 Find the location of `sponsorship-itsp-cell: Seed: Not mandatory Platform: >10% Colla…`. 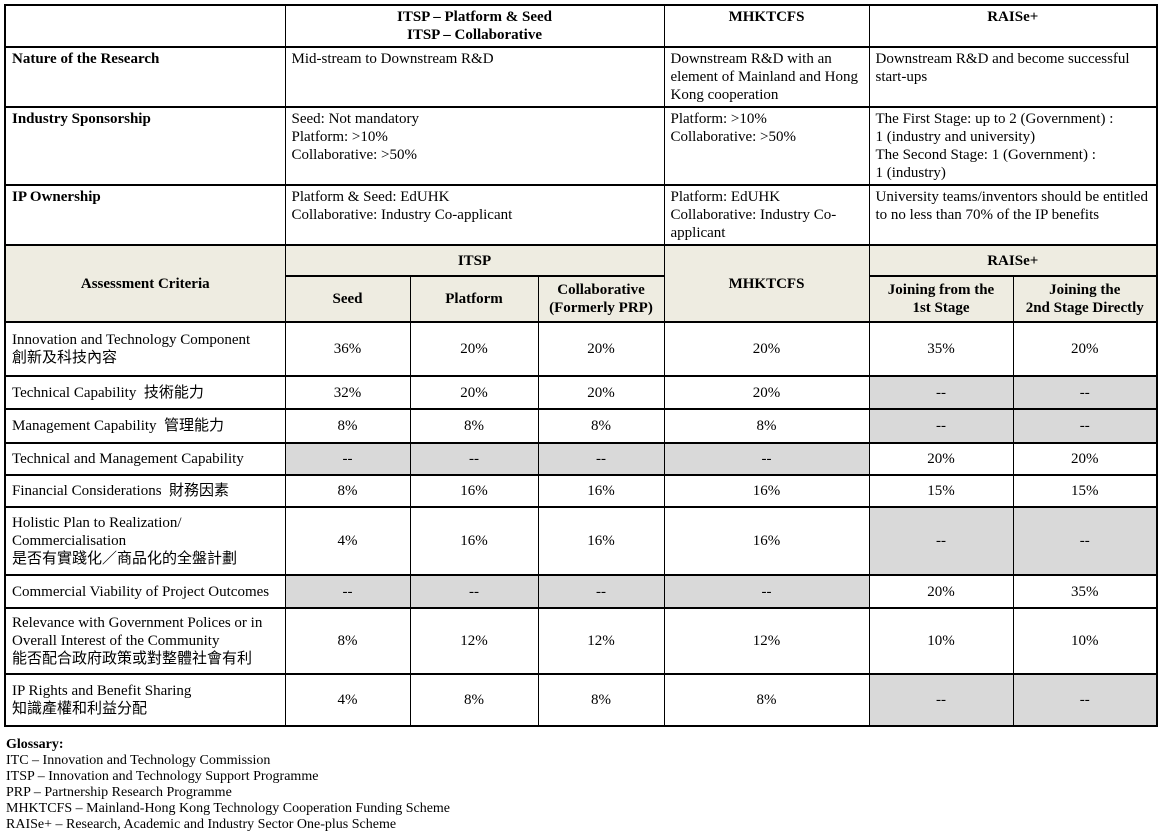

sponsorship-itsp-cell: Seed: Not mandatory Platform: >10% Colla… is located at coordinates (474, 146).